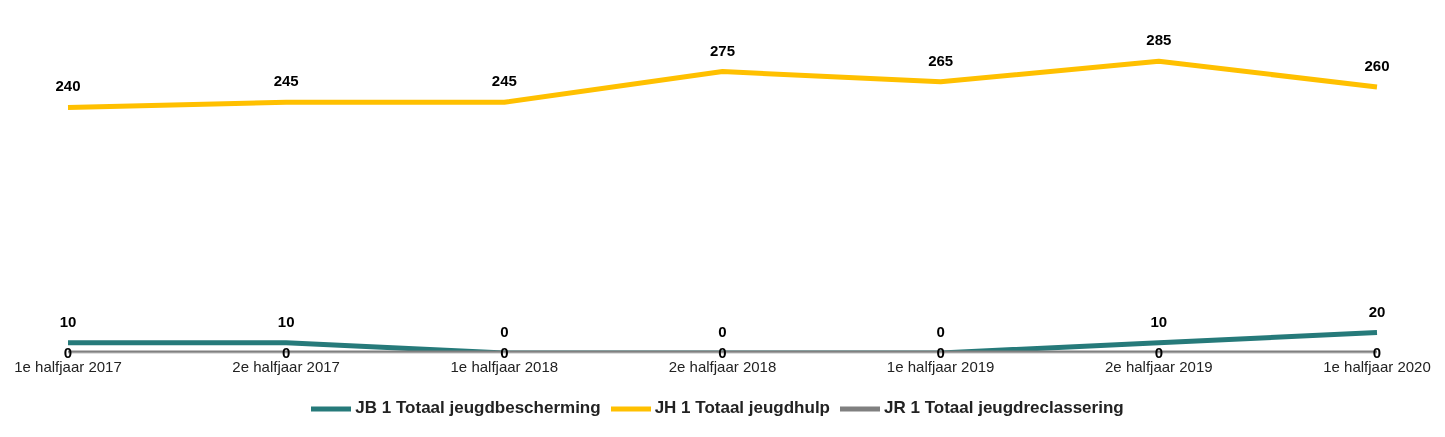 The width and height of the screenshot is (1445, 437). What do you see at coordinates (941, 60) in the screenshot?
I see `data-label: 265` at bounding box center [941, 60].